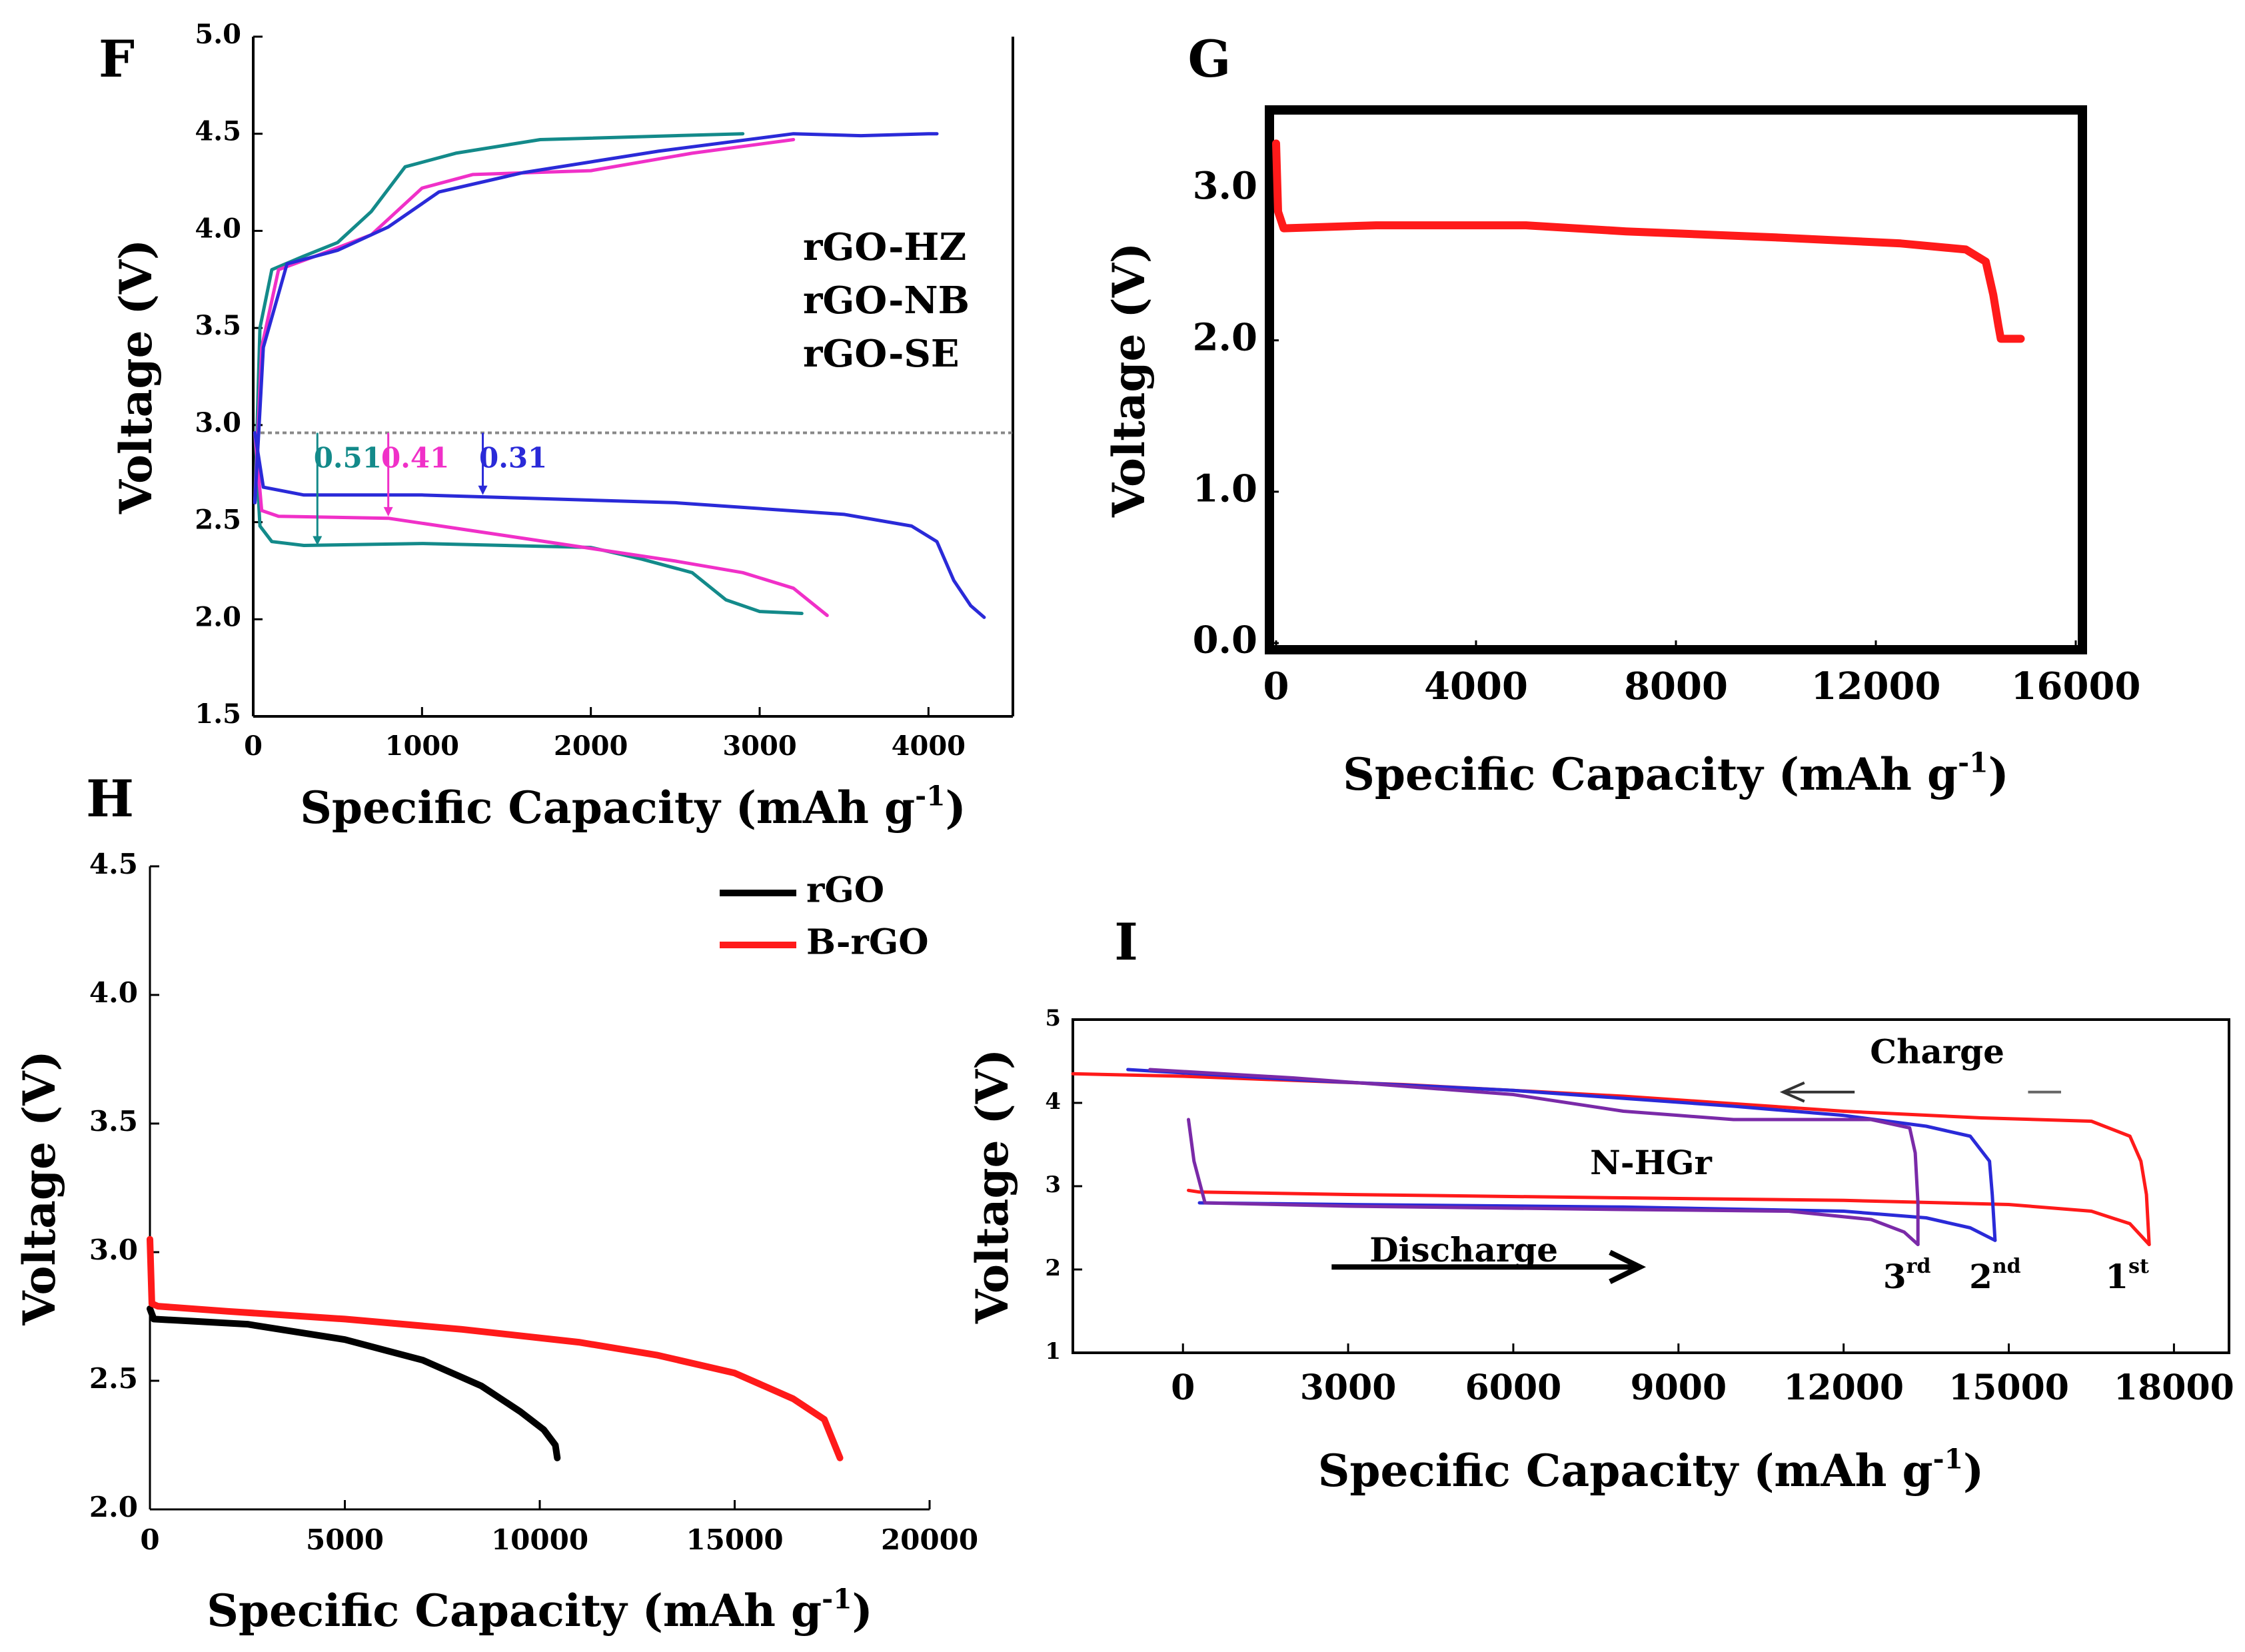  I want to click on y-tick-label: 2, so click(1053, 1268).